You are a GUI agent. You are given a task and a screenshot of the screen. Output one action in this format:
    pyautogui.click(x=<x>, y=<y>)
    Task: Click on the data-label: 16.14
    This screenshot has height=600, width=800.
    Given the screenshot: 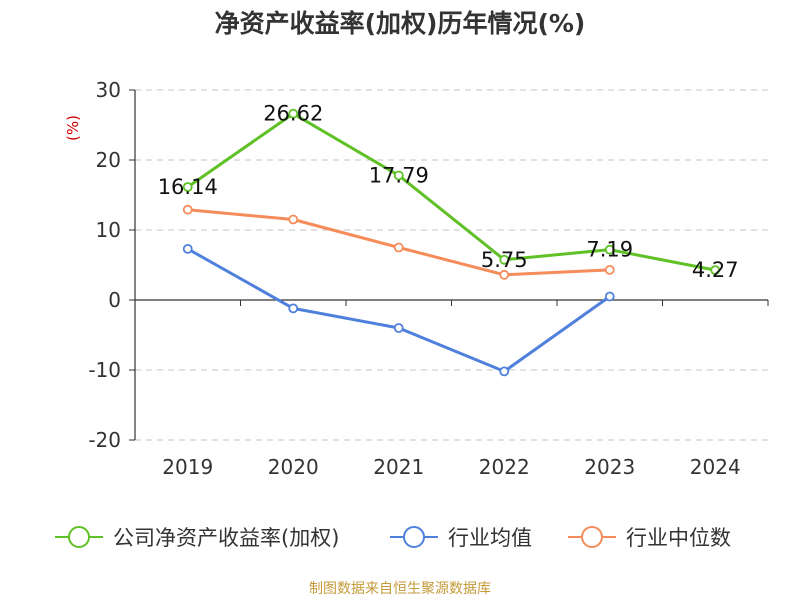 What is the action you would take?
    pyautogui.click(x=188, y=187)
    